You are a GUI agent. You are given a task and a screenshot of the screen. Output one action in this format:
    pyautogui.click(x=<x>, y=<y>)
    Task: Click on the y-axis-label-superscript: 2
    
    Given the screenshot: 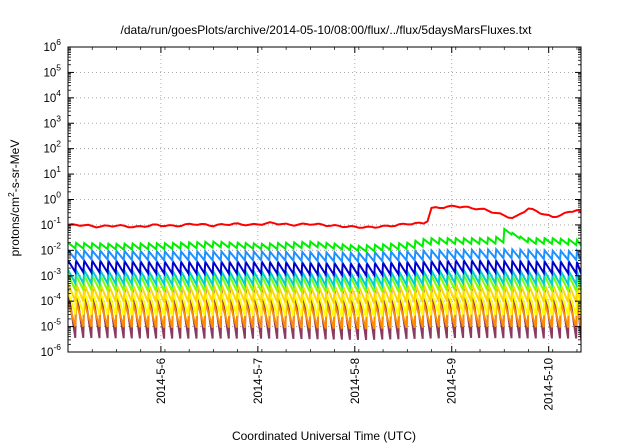 What is the action you would take?
    pyautogui.click(x=11, y=194)
    